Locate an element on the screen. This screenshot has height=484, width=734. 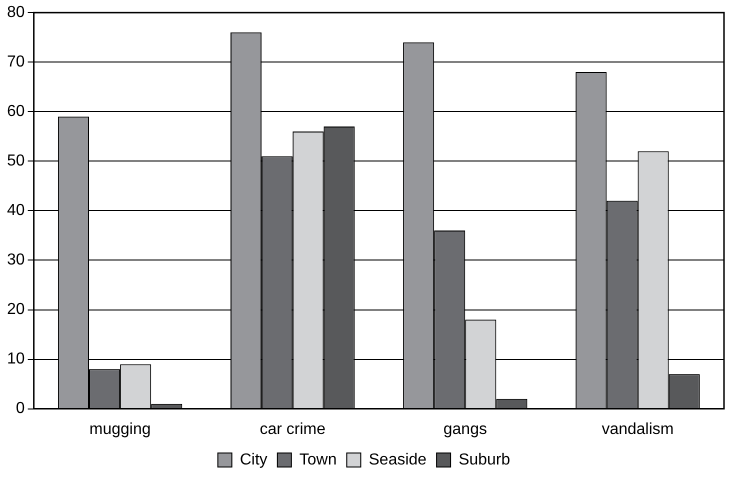
y-tick-label: 70 is located at coordinates (16, 62).